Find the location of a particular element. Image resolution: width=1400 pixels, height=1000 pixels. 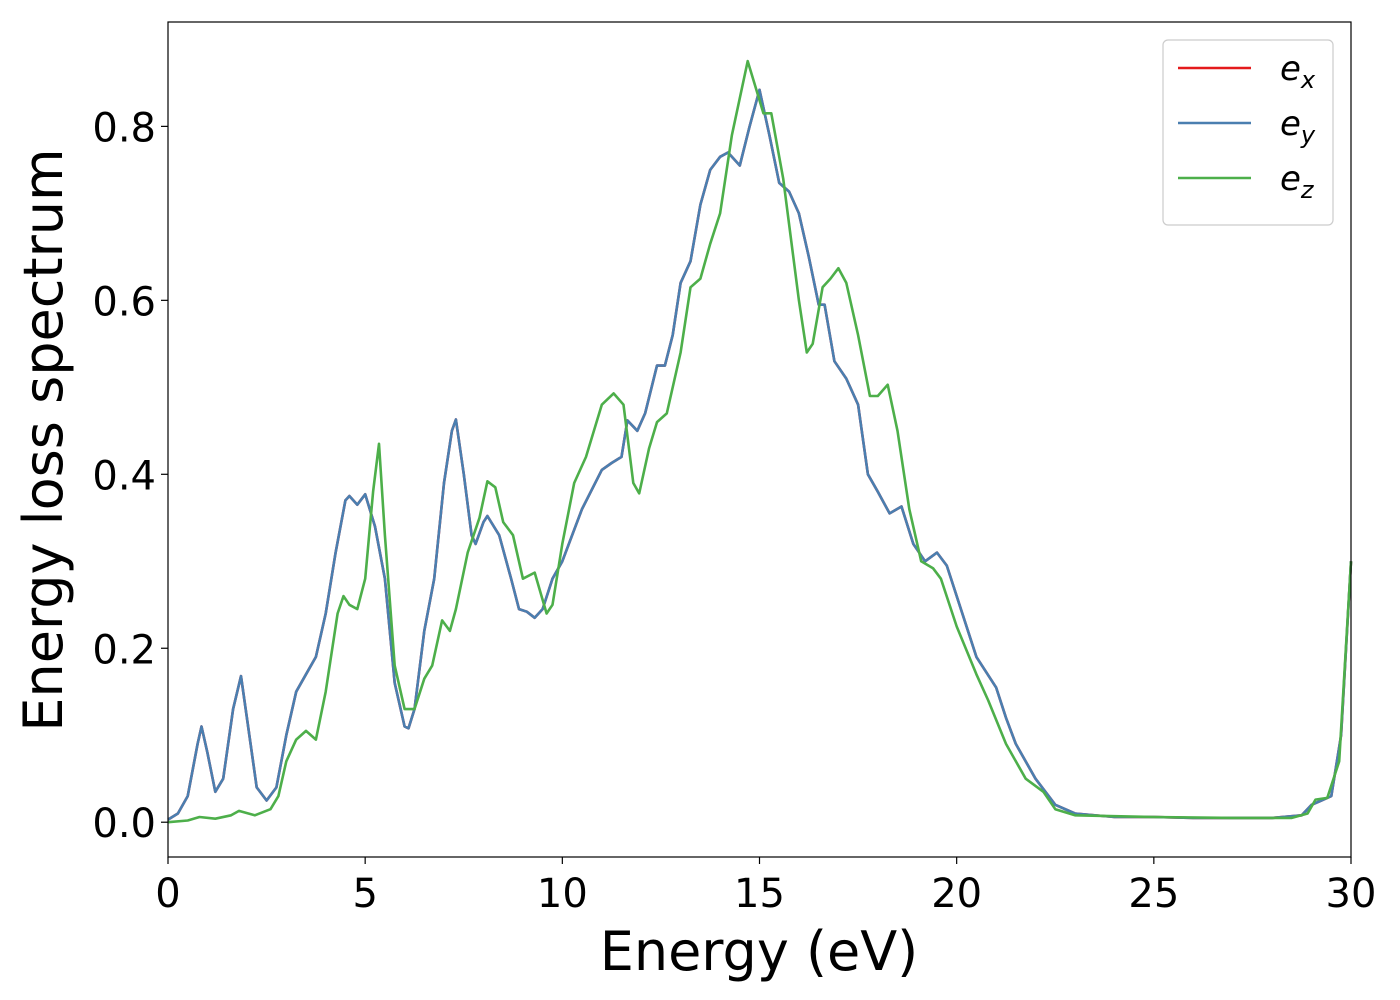

x-tick-label: 10 is located at coordinates (562, 894).